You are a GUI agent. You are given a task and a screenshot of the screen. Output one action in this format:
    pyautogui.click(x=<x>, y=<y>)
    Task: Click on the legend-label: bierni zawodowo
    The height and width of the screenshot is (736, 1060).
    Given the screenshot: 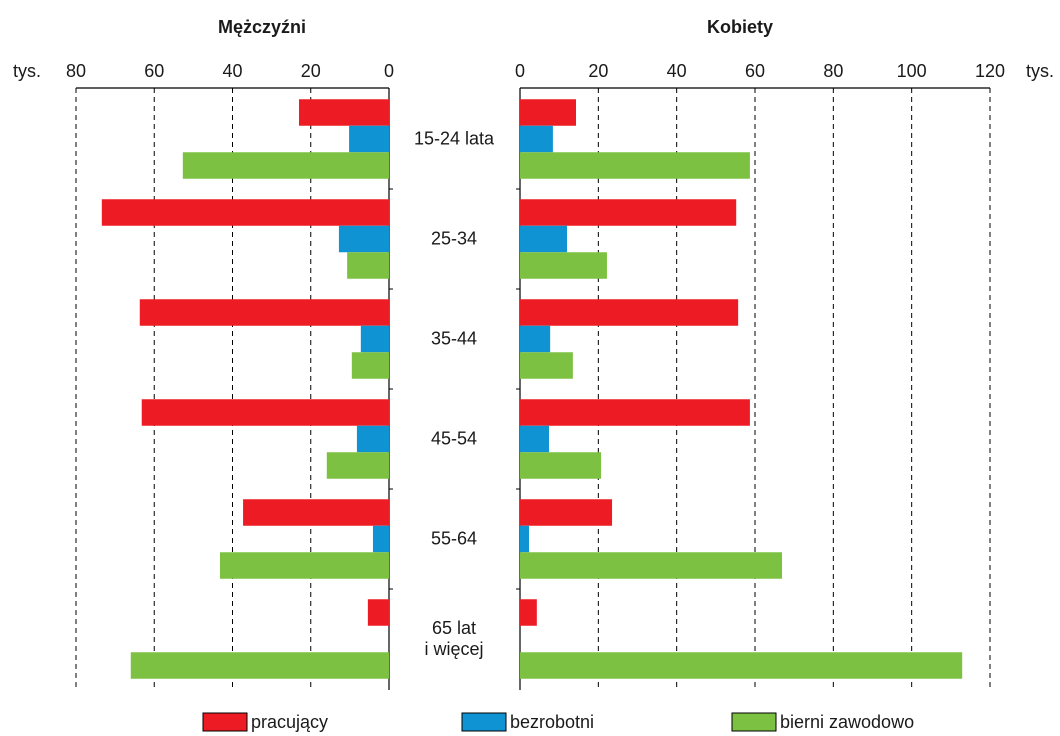 What is the action you would take?
    pyautogui.click(x=847, y=722)
    